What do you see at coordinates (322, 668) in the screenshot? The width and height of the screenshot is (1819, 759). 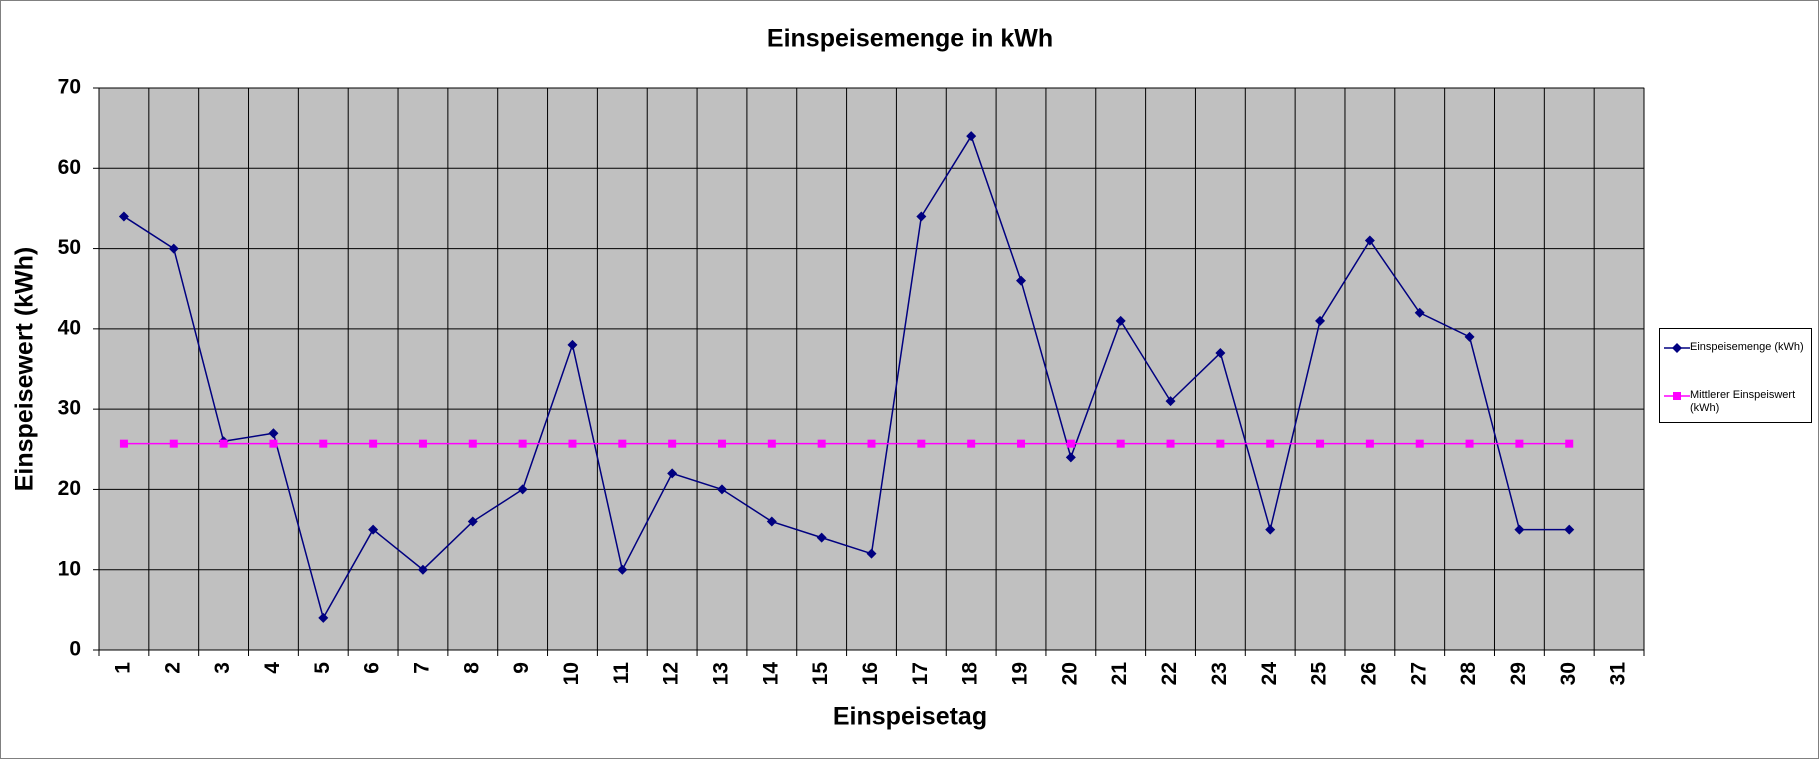 I see `x-tick-label: 5` at bounding box center [322, 668].